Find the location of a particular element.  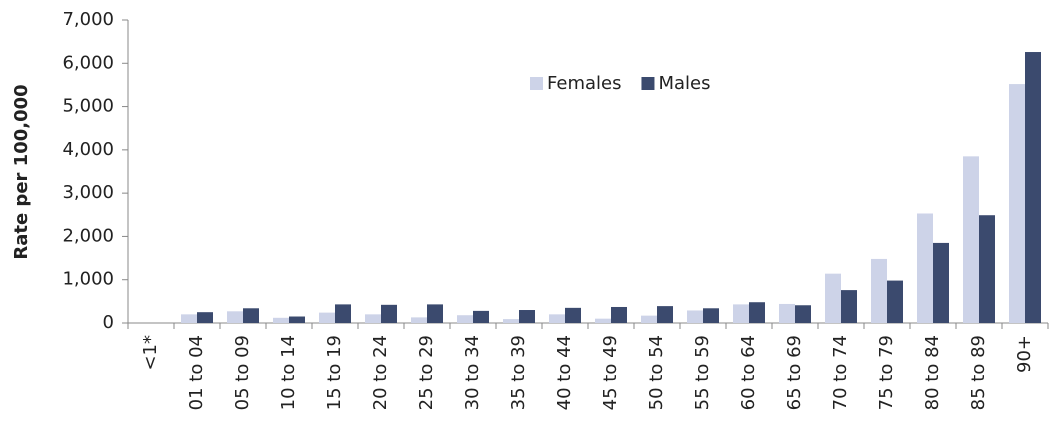

x-tick-label: 55 to 59 is located at coordinates (702, 372).